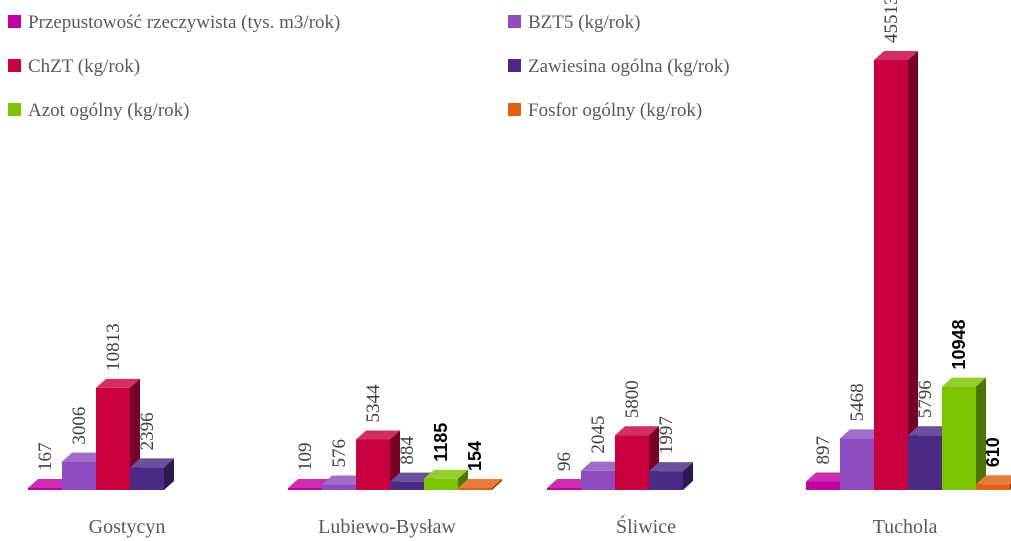  I want to click on legend-label: Przepustowość rzeczywista (tys. m3/rok), so click(184, 22).